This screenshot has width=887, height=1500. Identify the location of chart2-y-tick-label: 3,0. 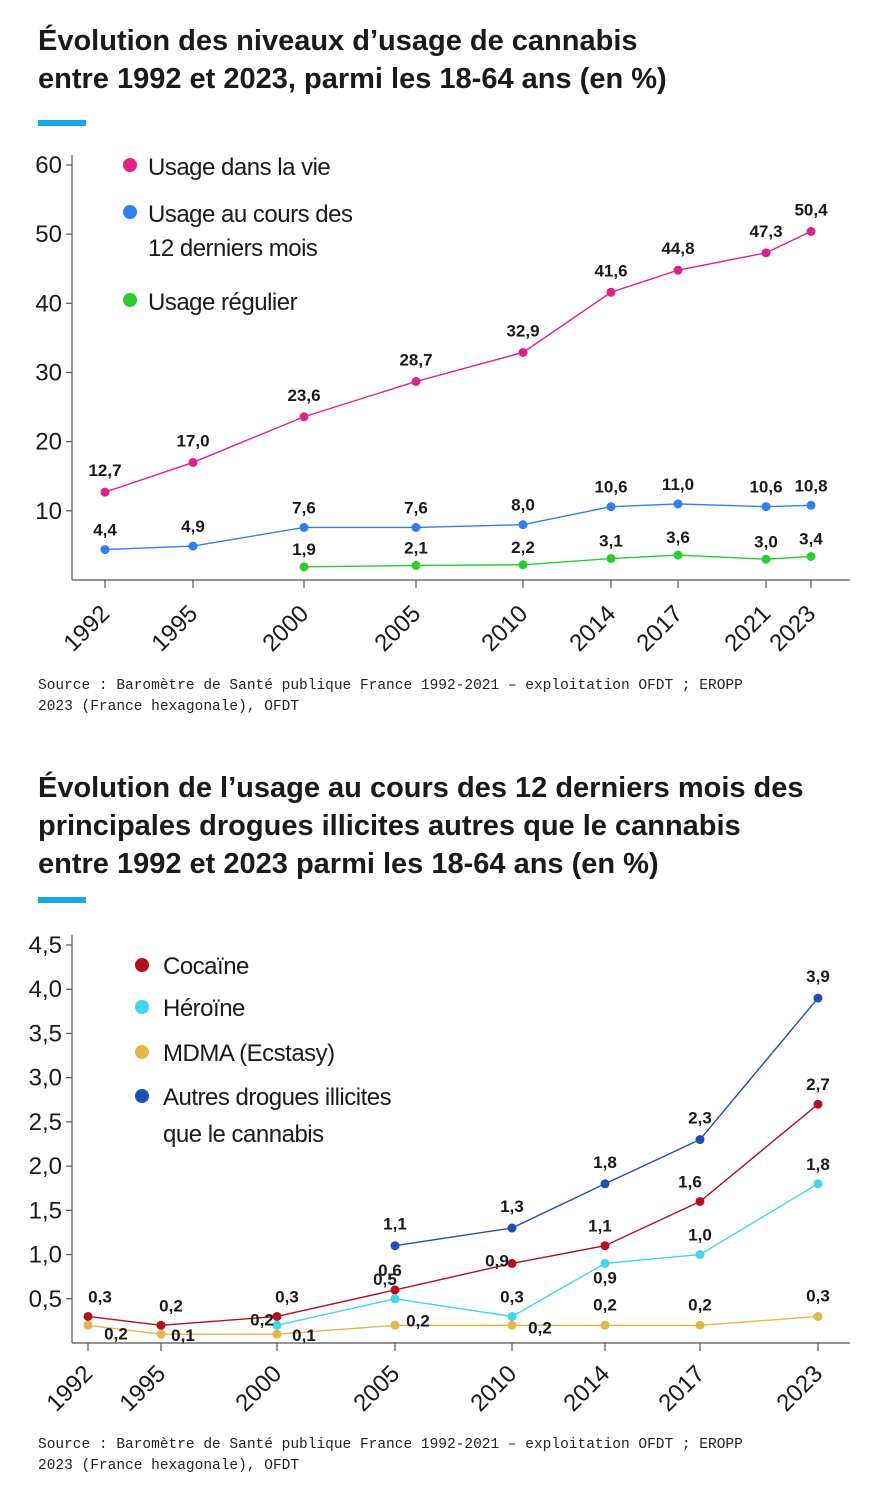
(45, 1078).